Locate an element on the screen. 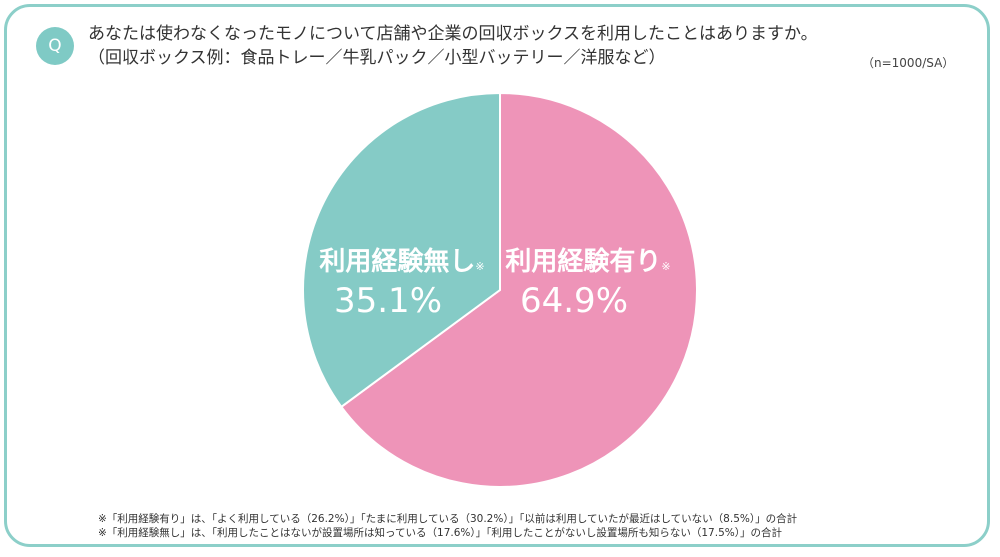 Image resolution: width=1000 pixels, height=557 pixels. slice-value-1: 35.1% is located at coordinates (388, 301).